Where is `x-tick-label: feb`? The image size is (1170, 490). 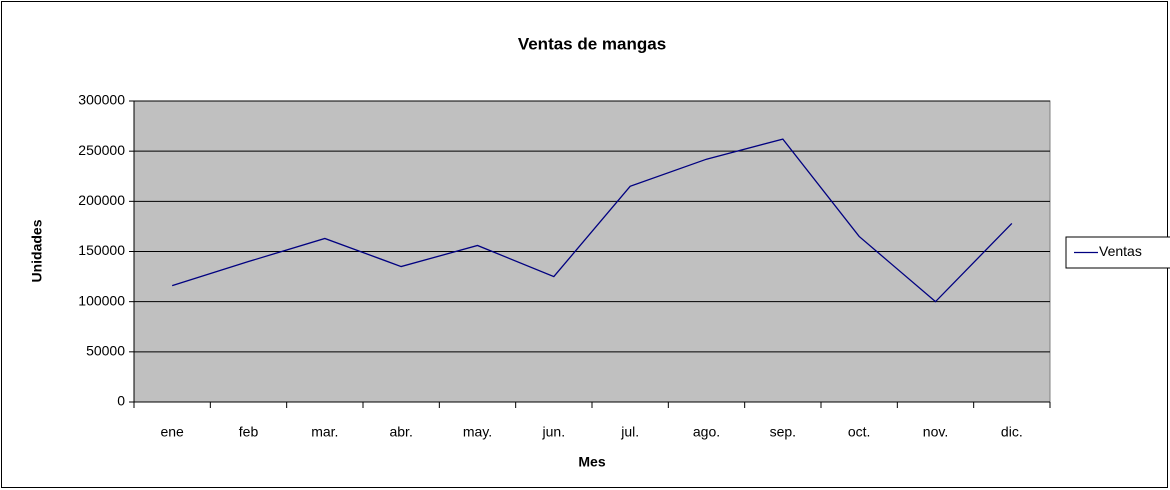
x-tick-label: feb is located at coordinates (249, 432).